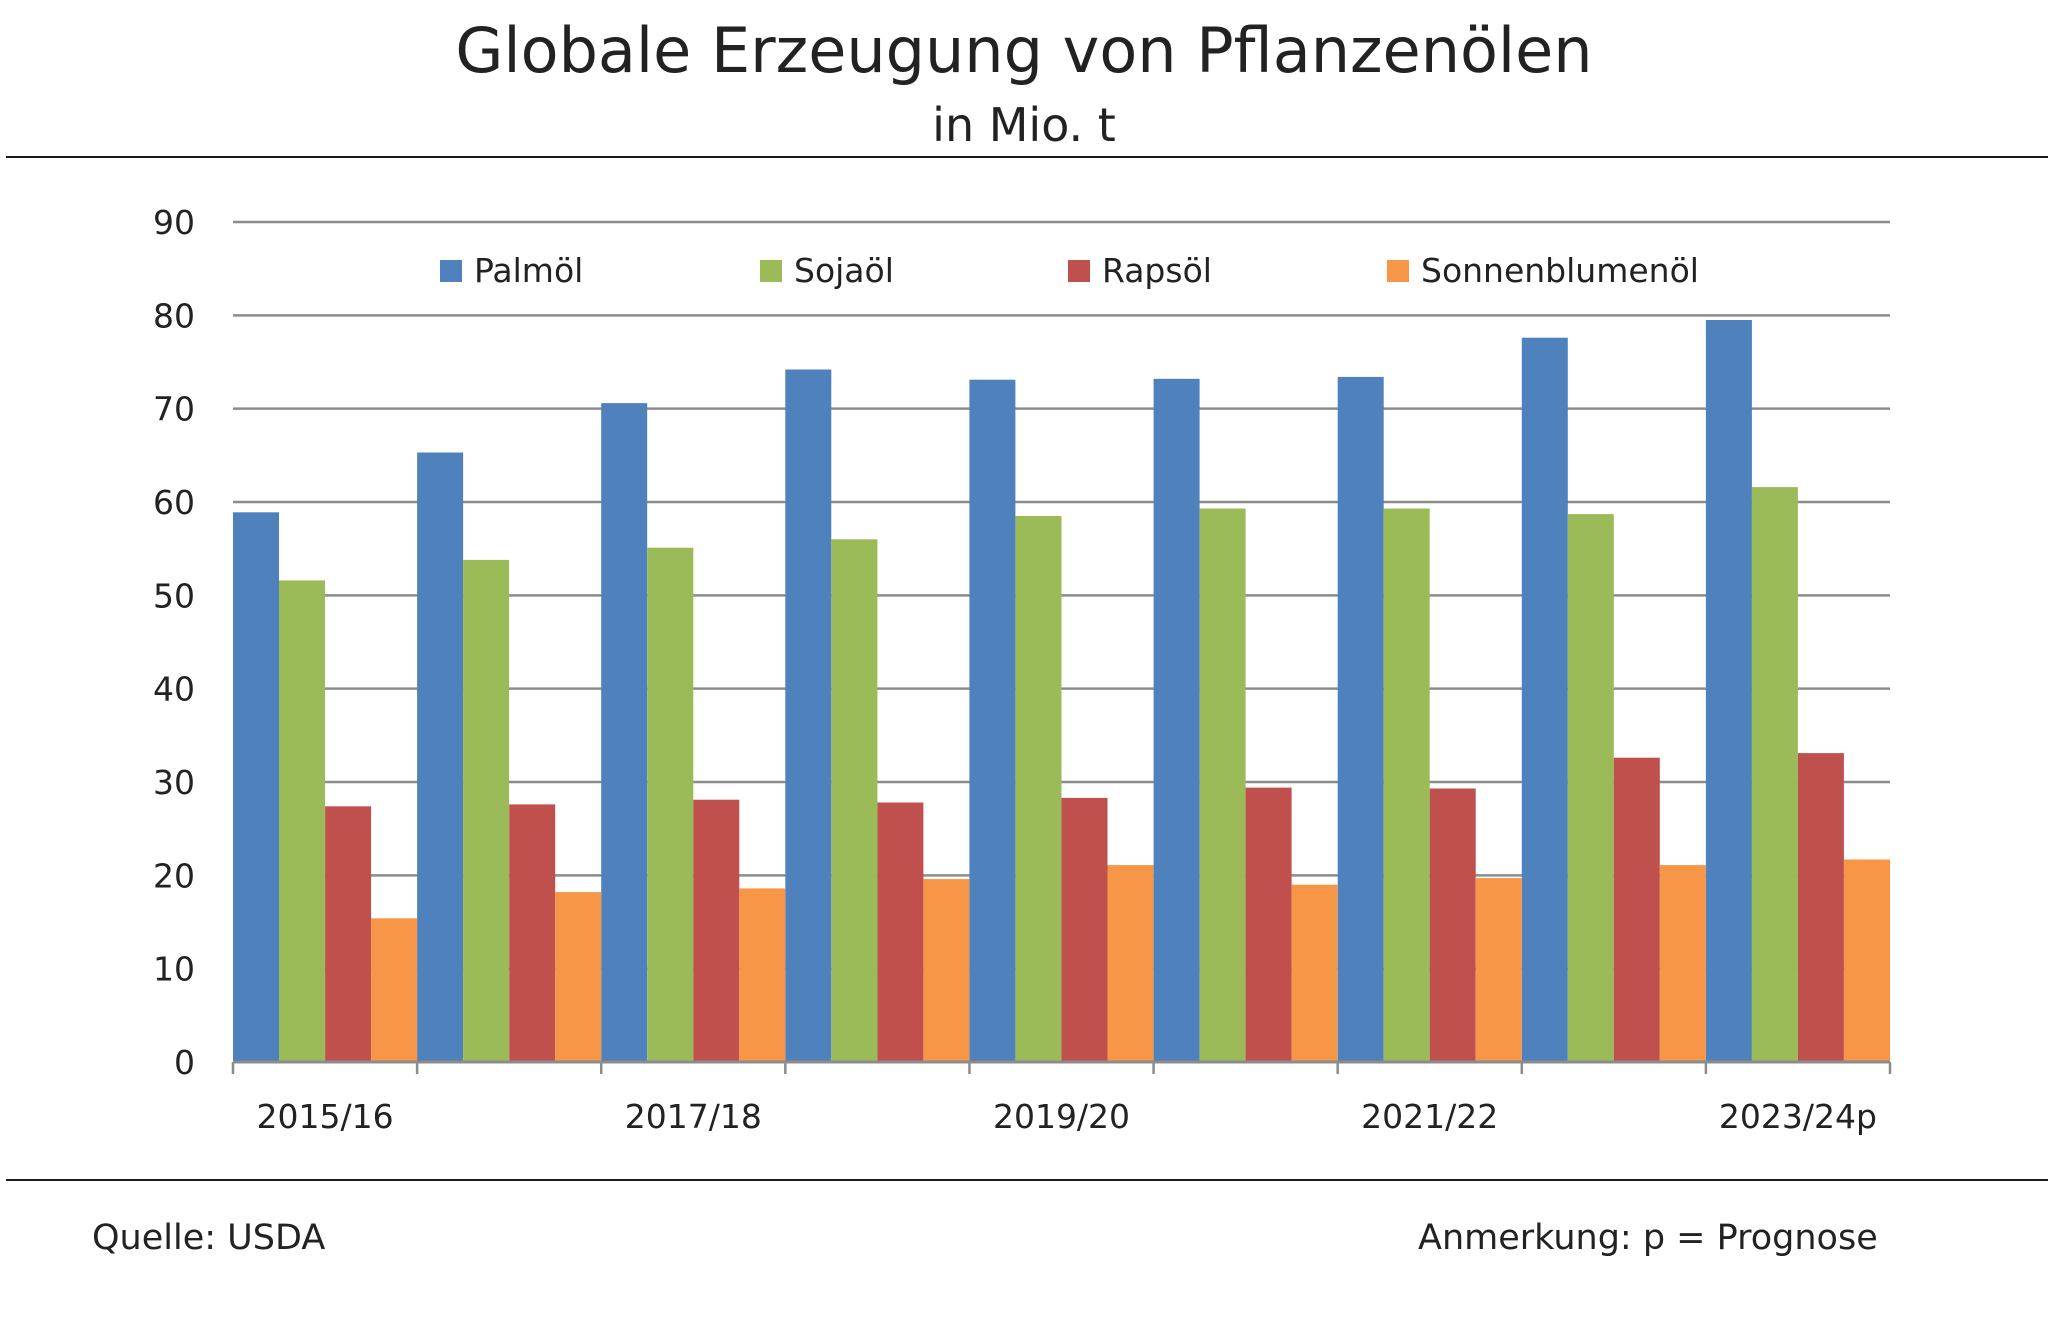 This screenshot has width=2048, height=1331. What do you see at coordinates (1774, 775) in the screenshot?
I see `bar-sojaöl-2023-24p` at bounding box center [1774, 775].